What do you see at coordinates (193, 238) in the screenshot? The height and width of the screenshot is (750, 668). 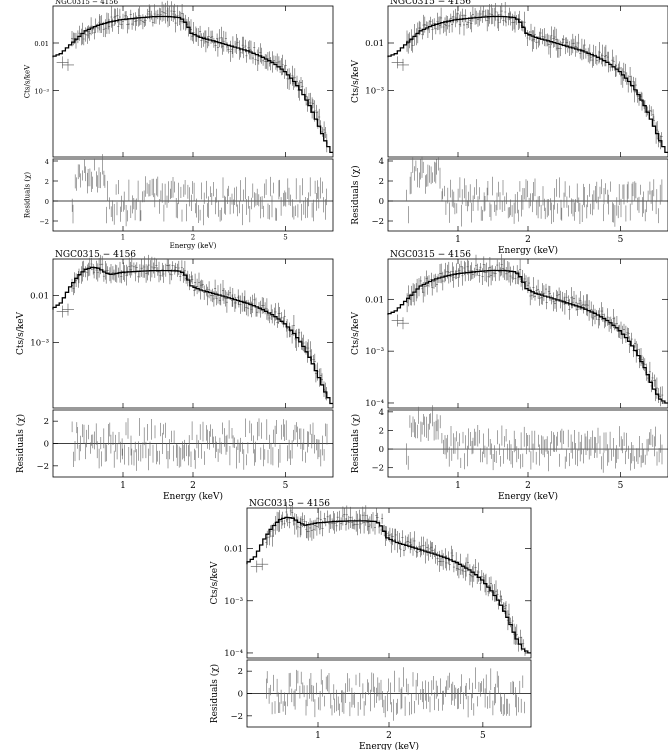 I see `x-tick-label: 2` at bounding box center [193, 238].